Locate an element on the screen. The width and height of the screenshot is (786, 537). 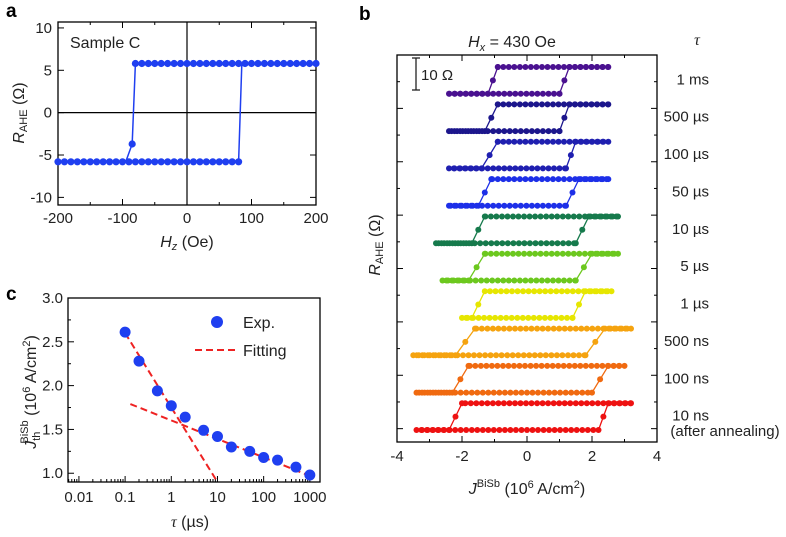
y-tick-label-c: 1.5 is located at coordinates (52, 429).